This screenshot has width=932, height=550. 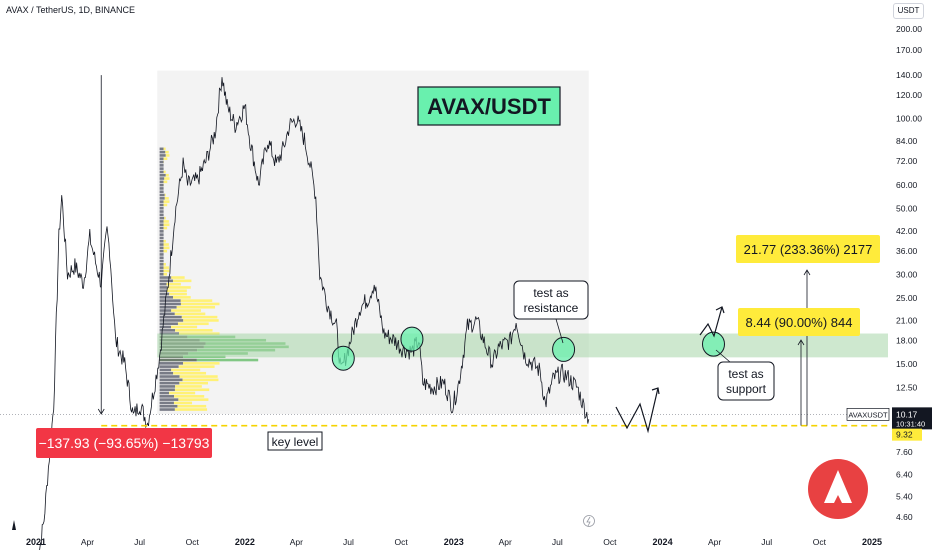 I want to click on key-zone, so click(x=522, y=345).